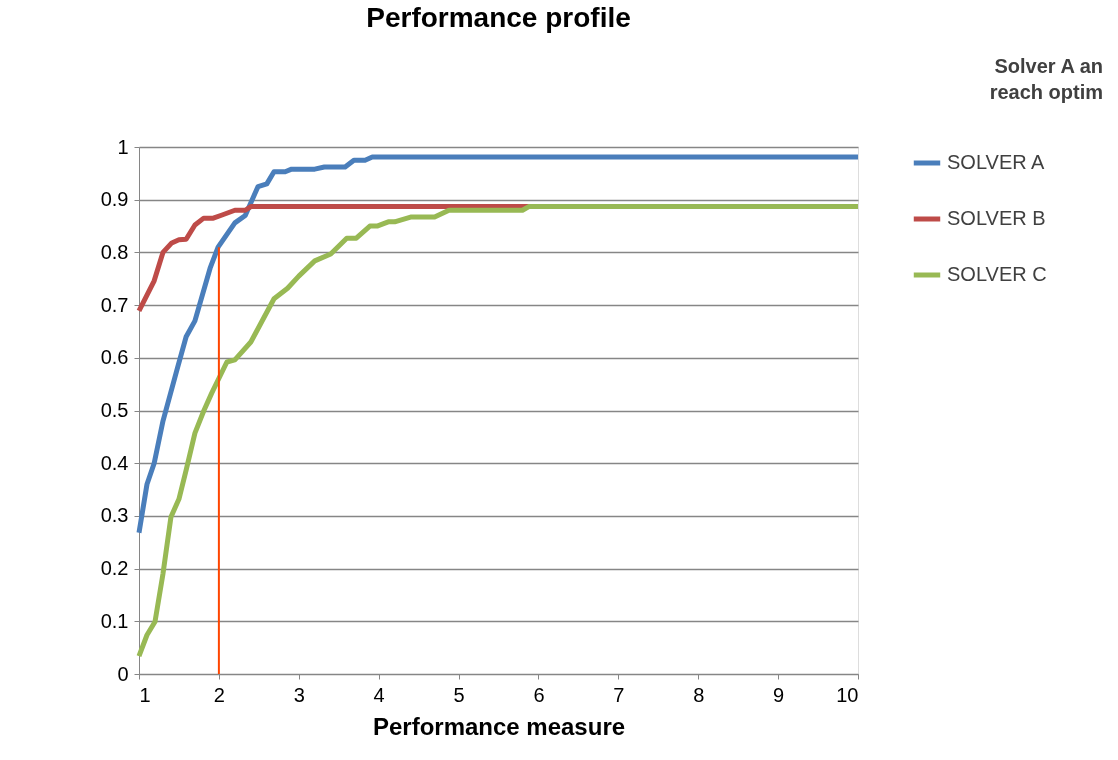  Describe the element at coordinates (847, 694) in the screenshot. I see `x-tick-label: 10` at that location.